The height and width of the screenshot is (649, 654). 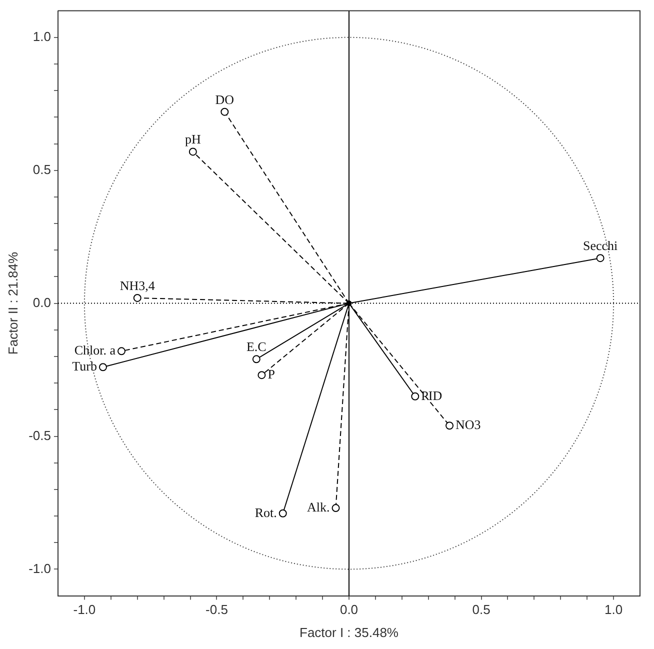 I want to click on series-label: Rot., so click(x=265, y=512).